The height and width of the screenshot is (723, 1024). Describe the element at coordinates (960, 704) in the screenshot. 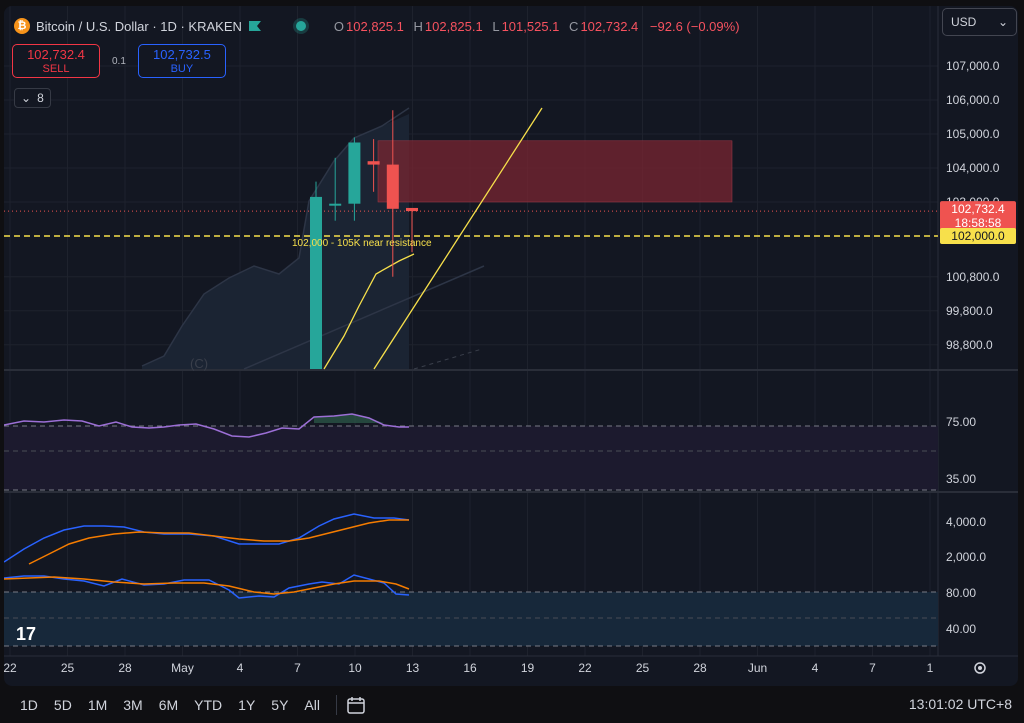

I see `clock: 13:01:02 UTC+8` at that location.